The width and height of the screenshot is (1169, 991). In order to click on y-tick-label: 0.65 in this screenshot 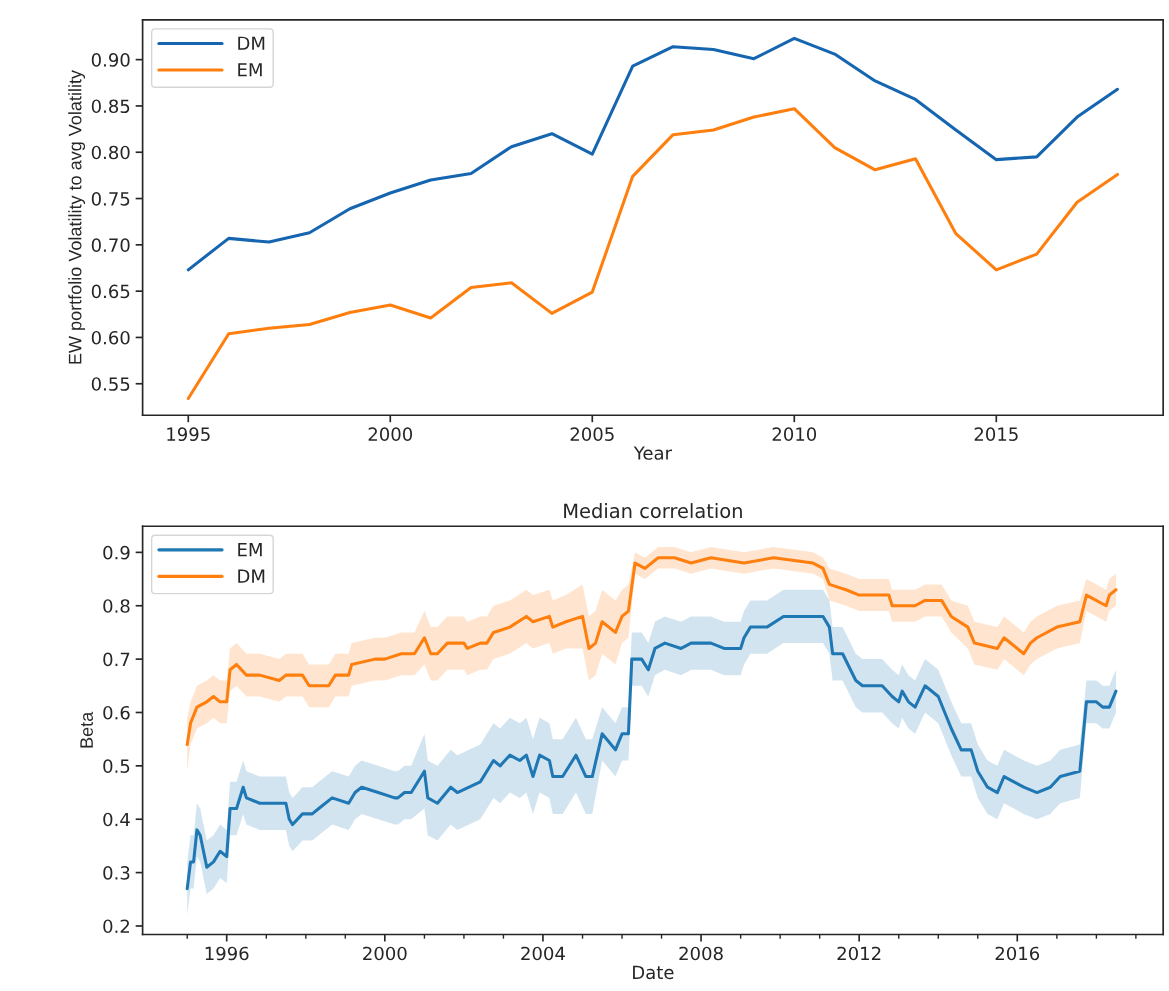, I will do `click(110, 291)`.